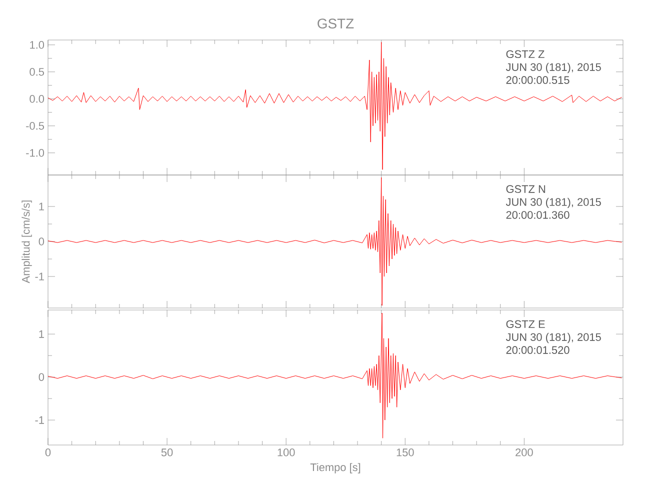 The height and width of the screenshot is (500, 650). I want to click on y-tick-label: 0.5, so click(37, 72).